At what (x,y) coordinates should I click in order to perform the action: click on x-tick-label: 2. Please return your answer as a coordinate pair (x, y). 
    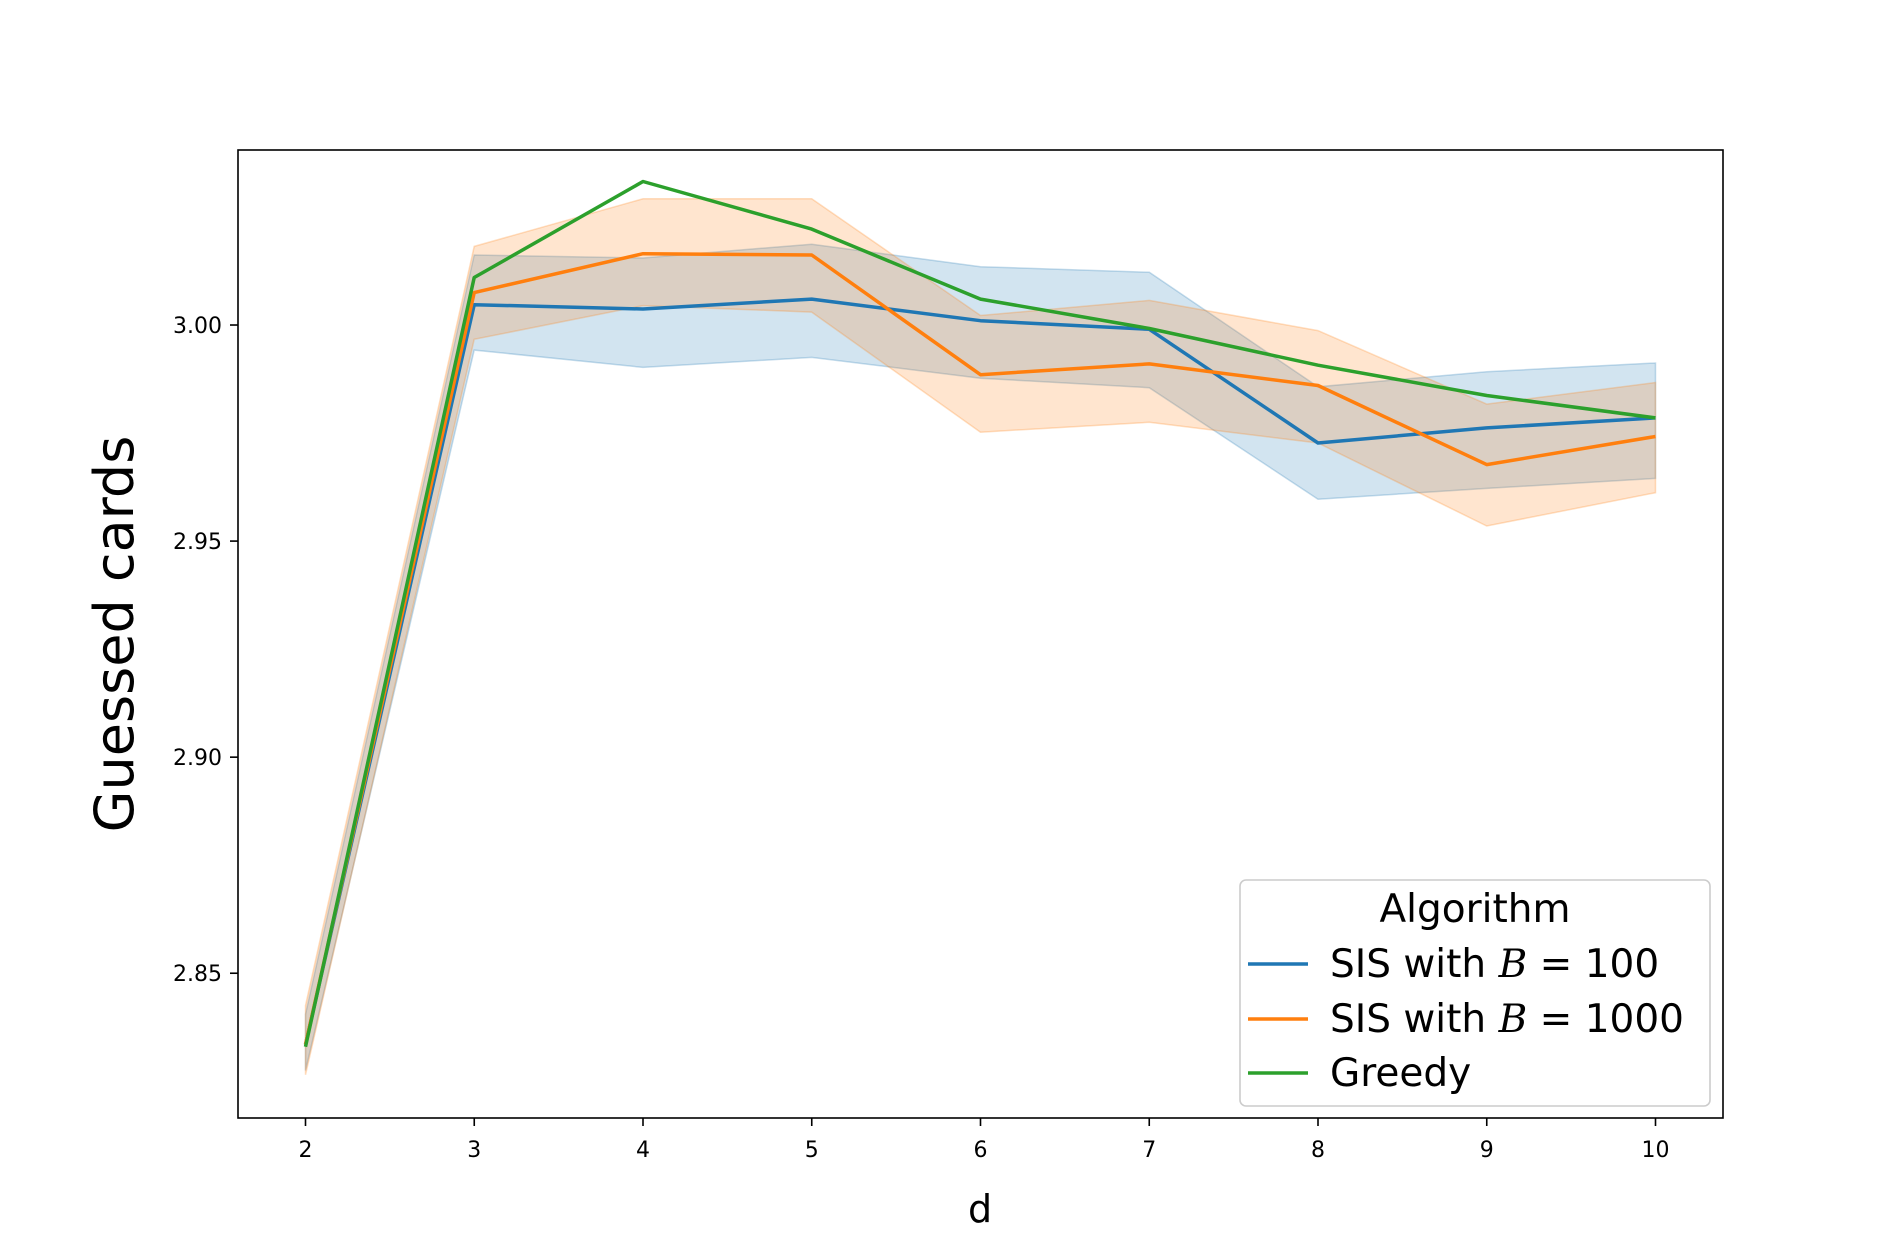
    Looking at the image, I should click on (306, 1150).